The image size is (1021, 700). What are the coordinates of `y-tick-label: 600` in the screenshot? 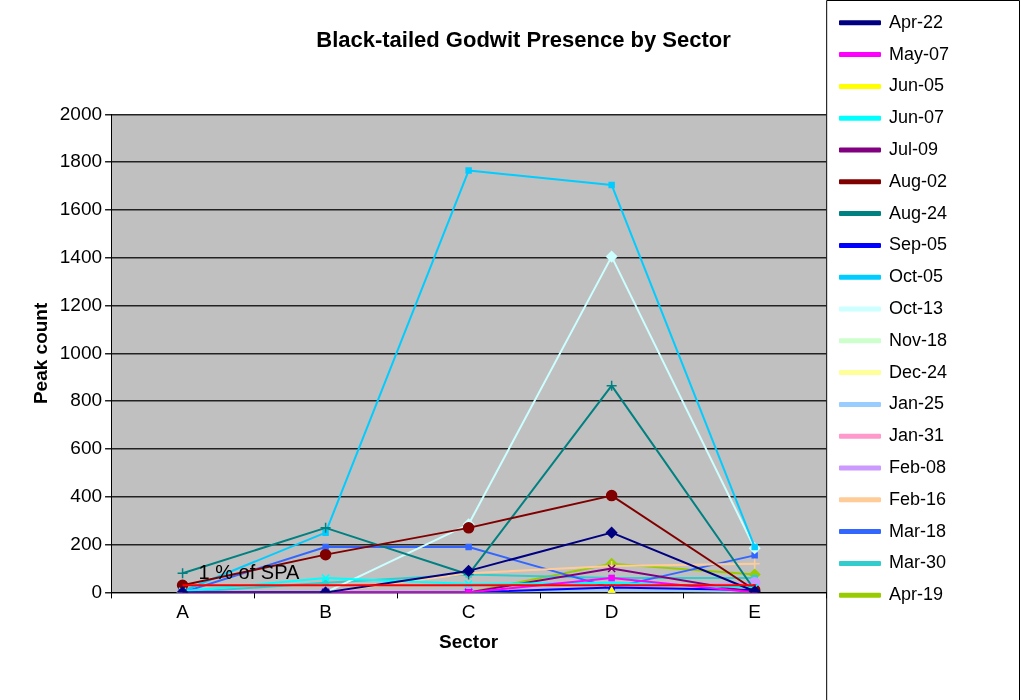 It's located at (86, 448).